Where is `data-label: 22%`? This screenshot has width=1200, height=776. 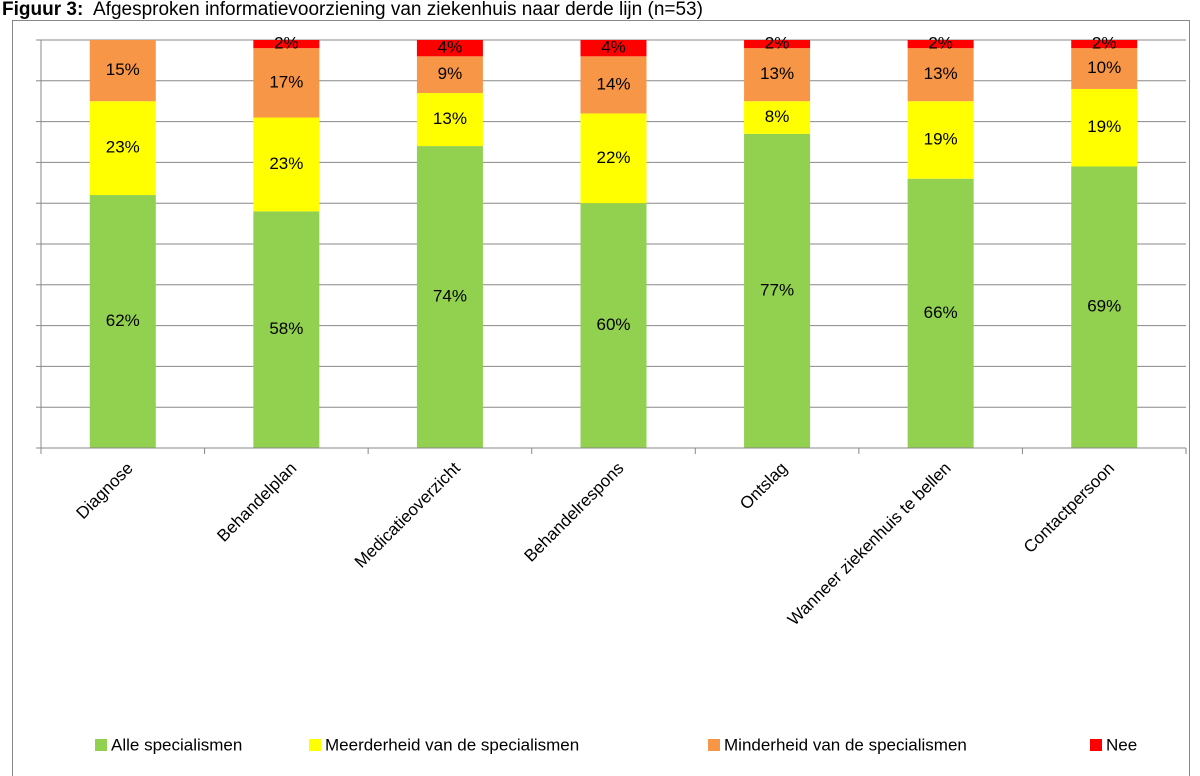 data-label: 22% is located at coordinates (613, 157).